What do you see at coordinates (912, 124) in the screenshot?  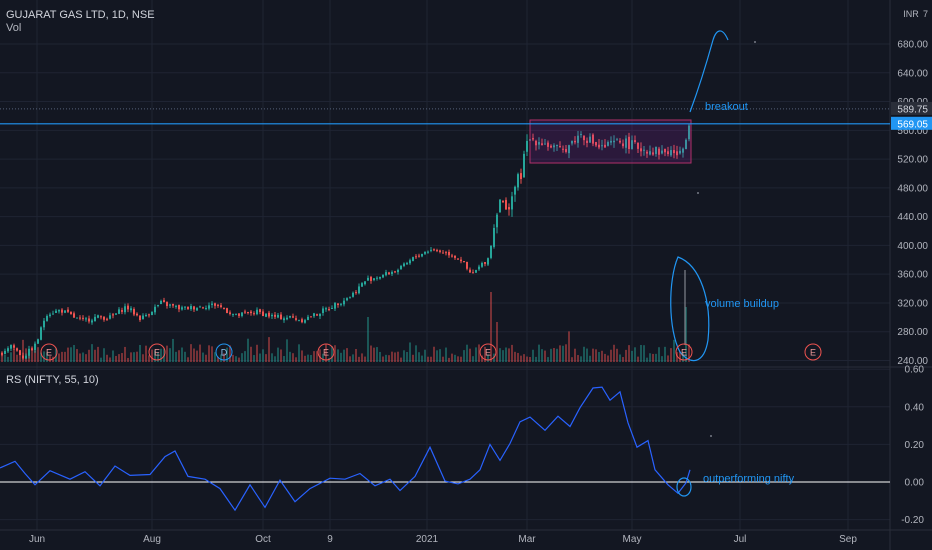 I see `level-price-tag-label: 569.05` at bounding box center [912, 124].